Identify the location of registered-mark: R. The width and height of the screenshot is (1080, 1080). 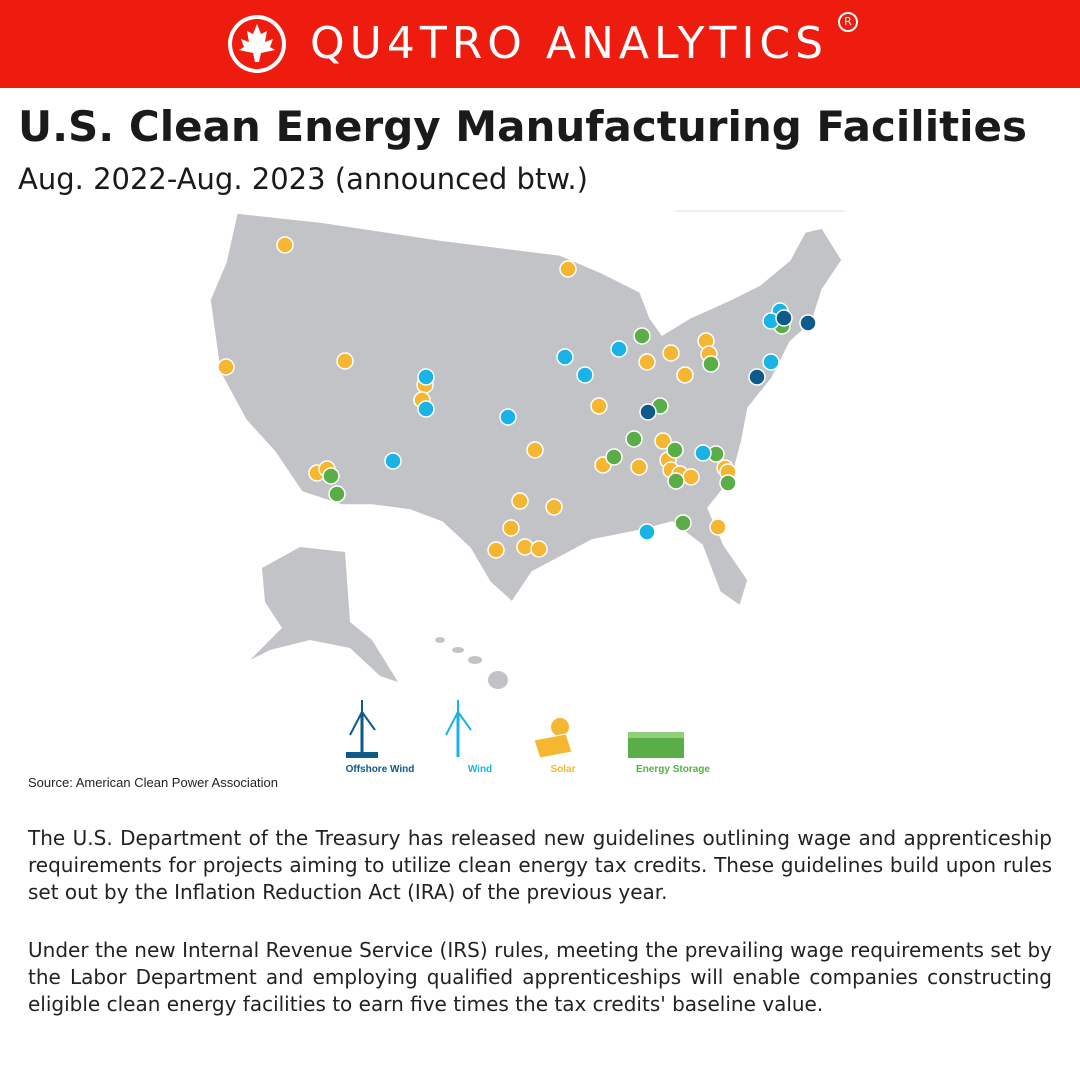
(848, 22).